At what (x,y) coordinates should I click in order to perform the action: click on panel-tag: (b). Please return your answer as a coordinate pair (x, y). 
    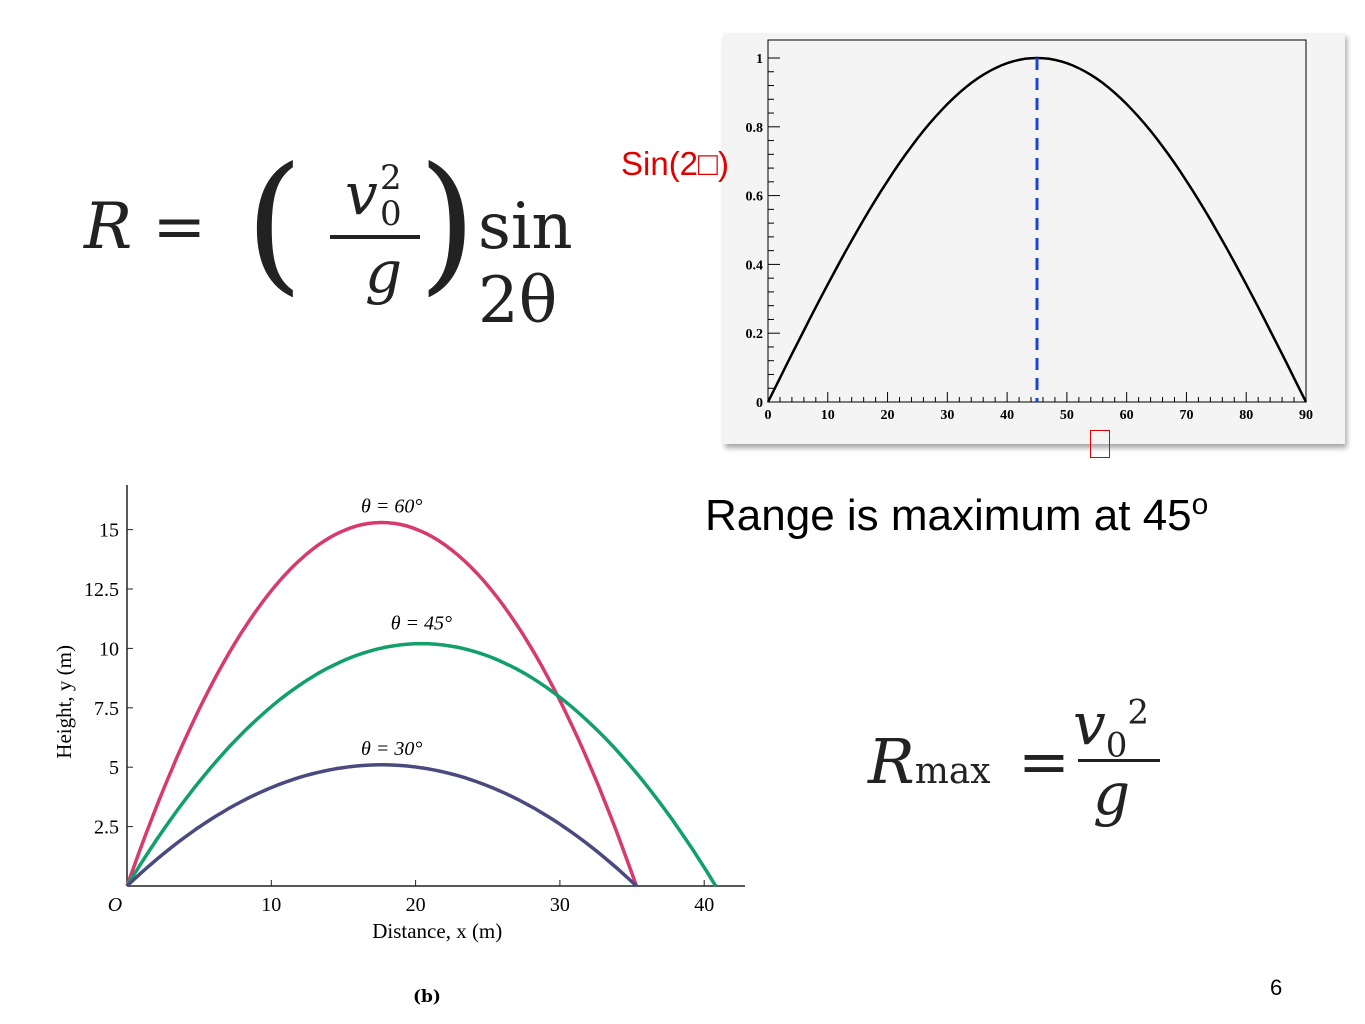
    Looking at the image, I should click on (427, 997).